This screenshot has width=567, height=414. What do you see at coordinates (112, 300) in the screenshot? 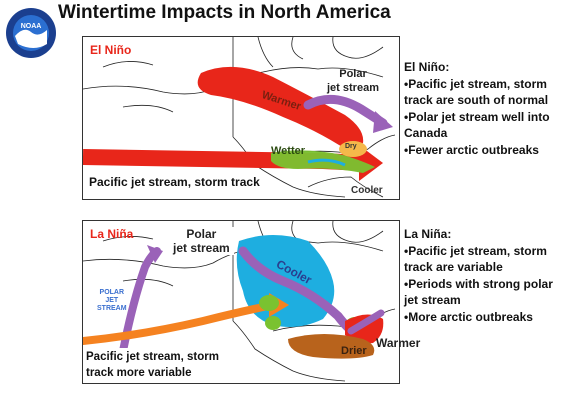
I see `la-nina-inset-label: POLAR JET STREAM` at bounding box center [112, 300].